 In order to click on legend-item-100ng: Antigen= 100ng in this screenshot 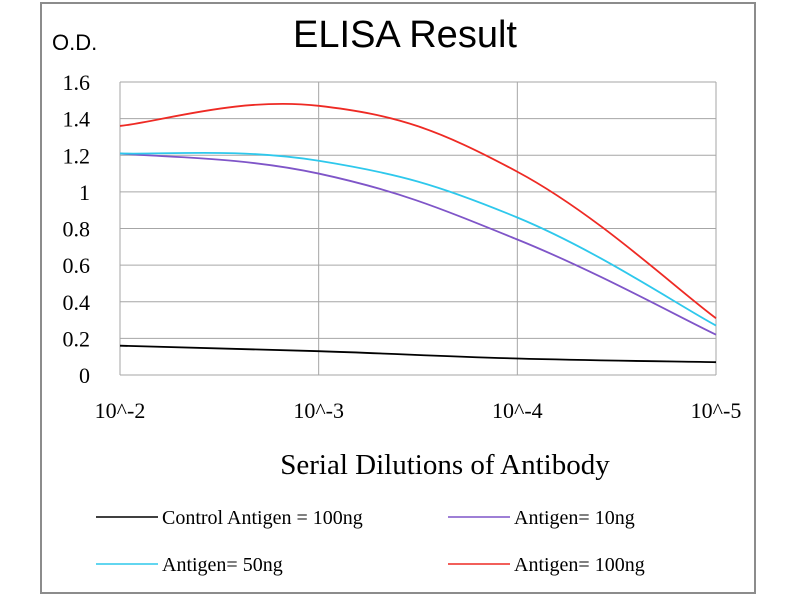, I will do `click(546, 565)`.